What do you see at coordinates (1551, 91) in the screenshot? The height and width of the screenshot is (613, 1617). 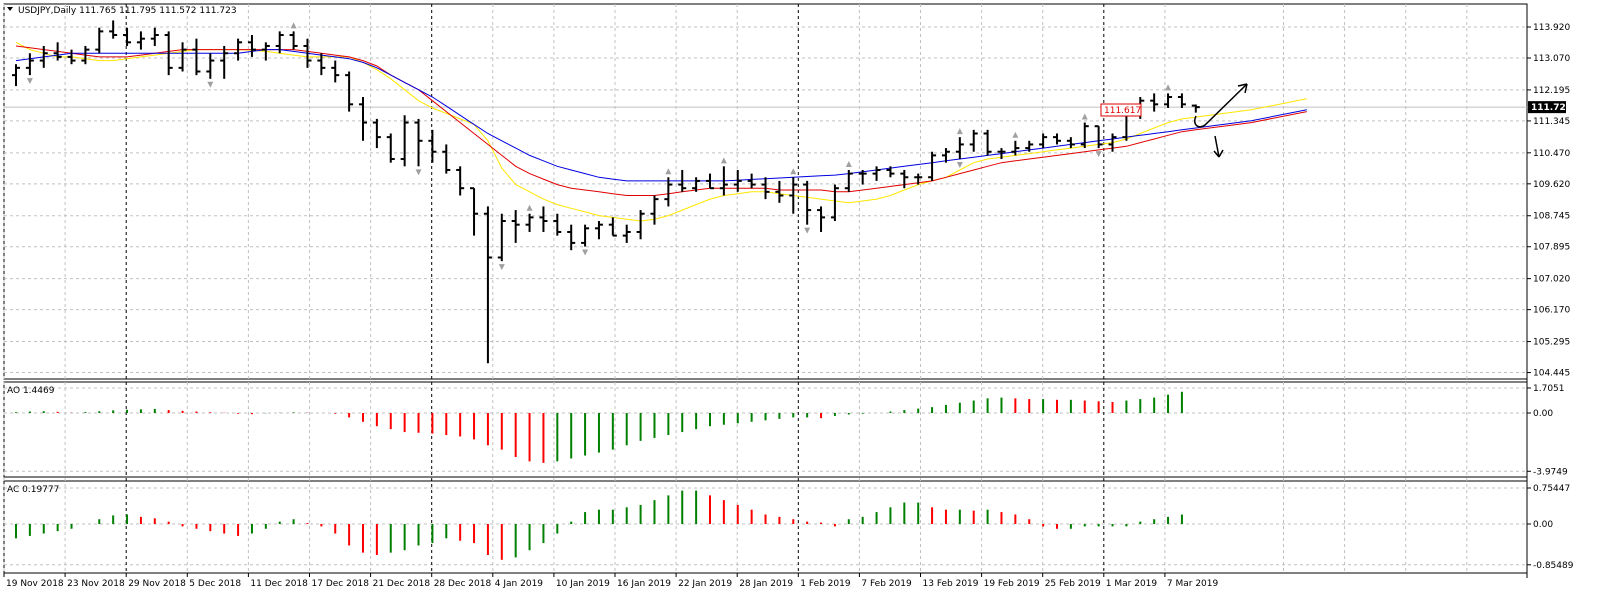 I see `price-tick-label: 112.195` at bounding box center [1551, 91].